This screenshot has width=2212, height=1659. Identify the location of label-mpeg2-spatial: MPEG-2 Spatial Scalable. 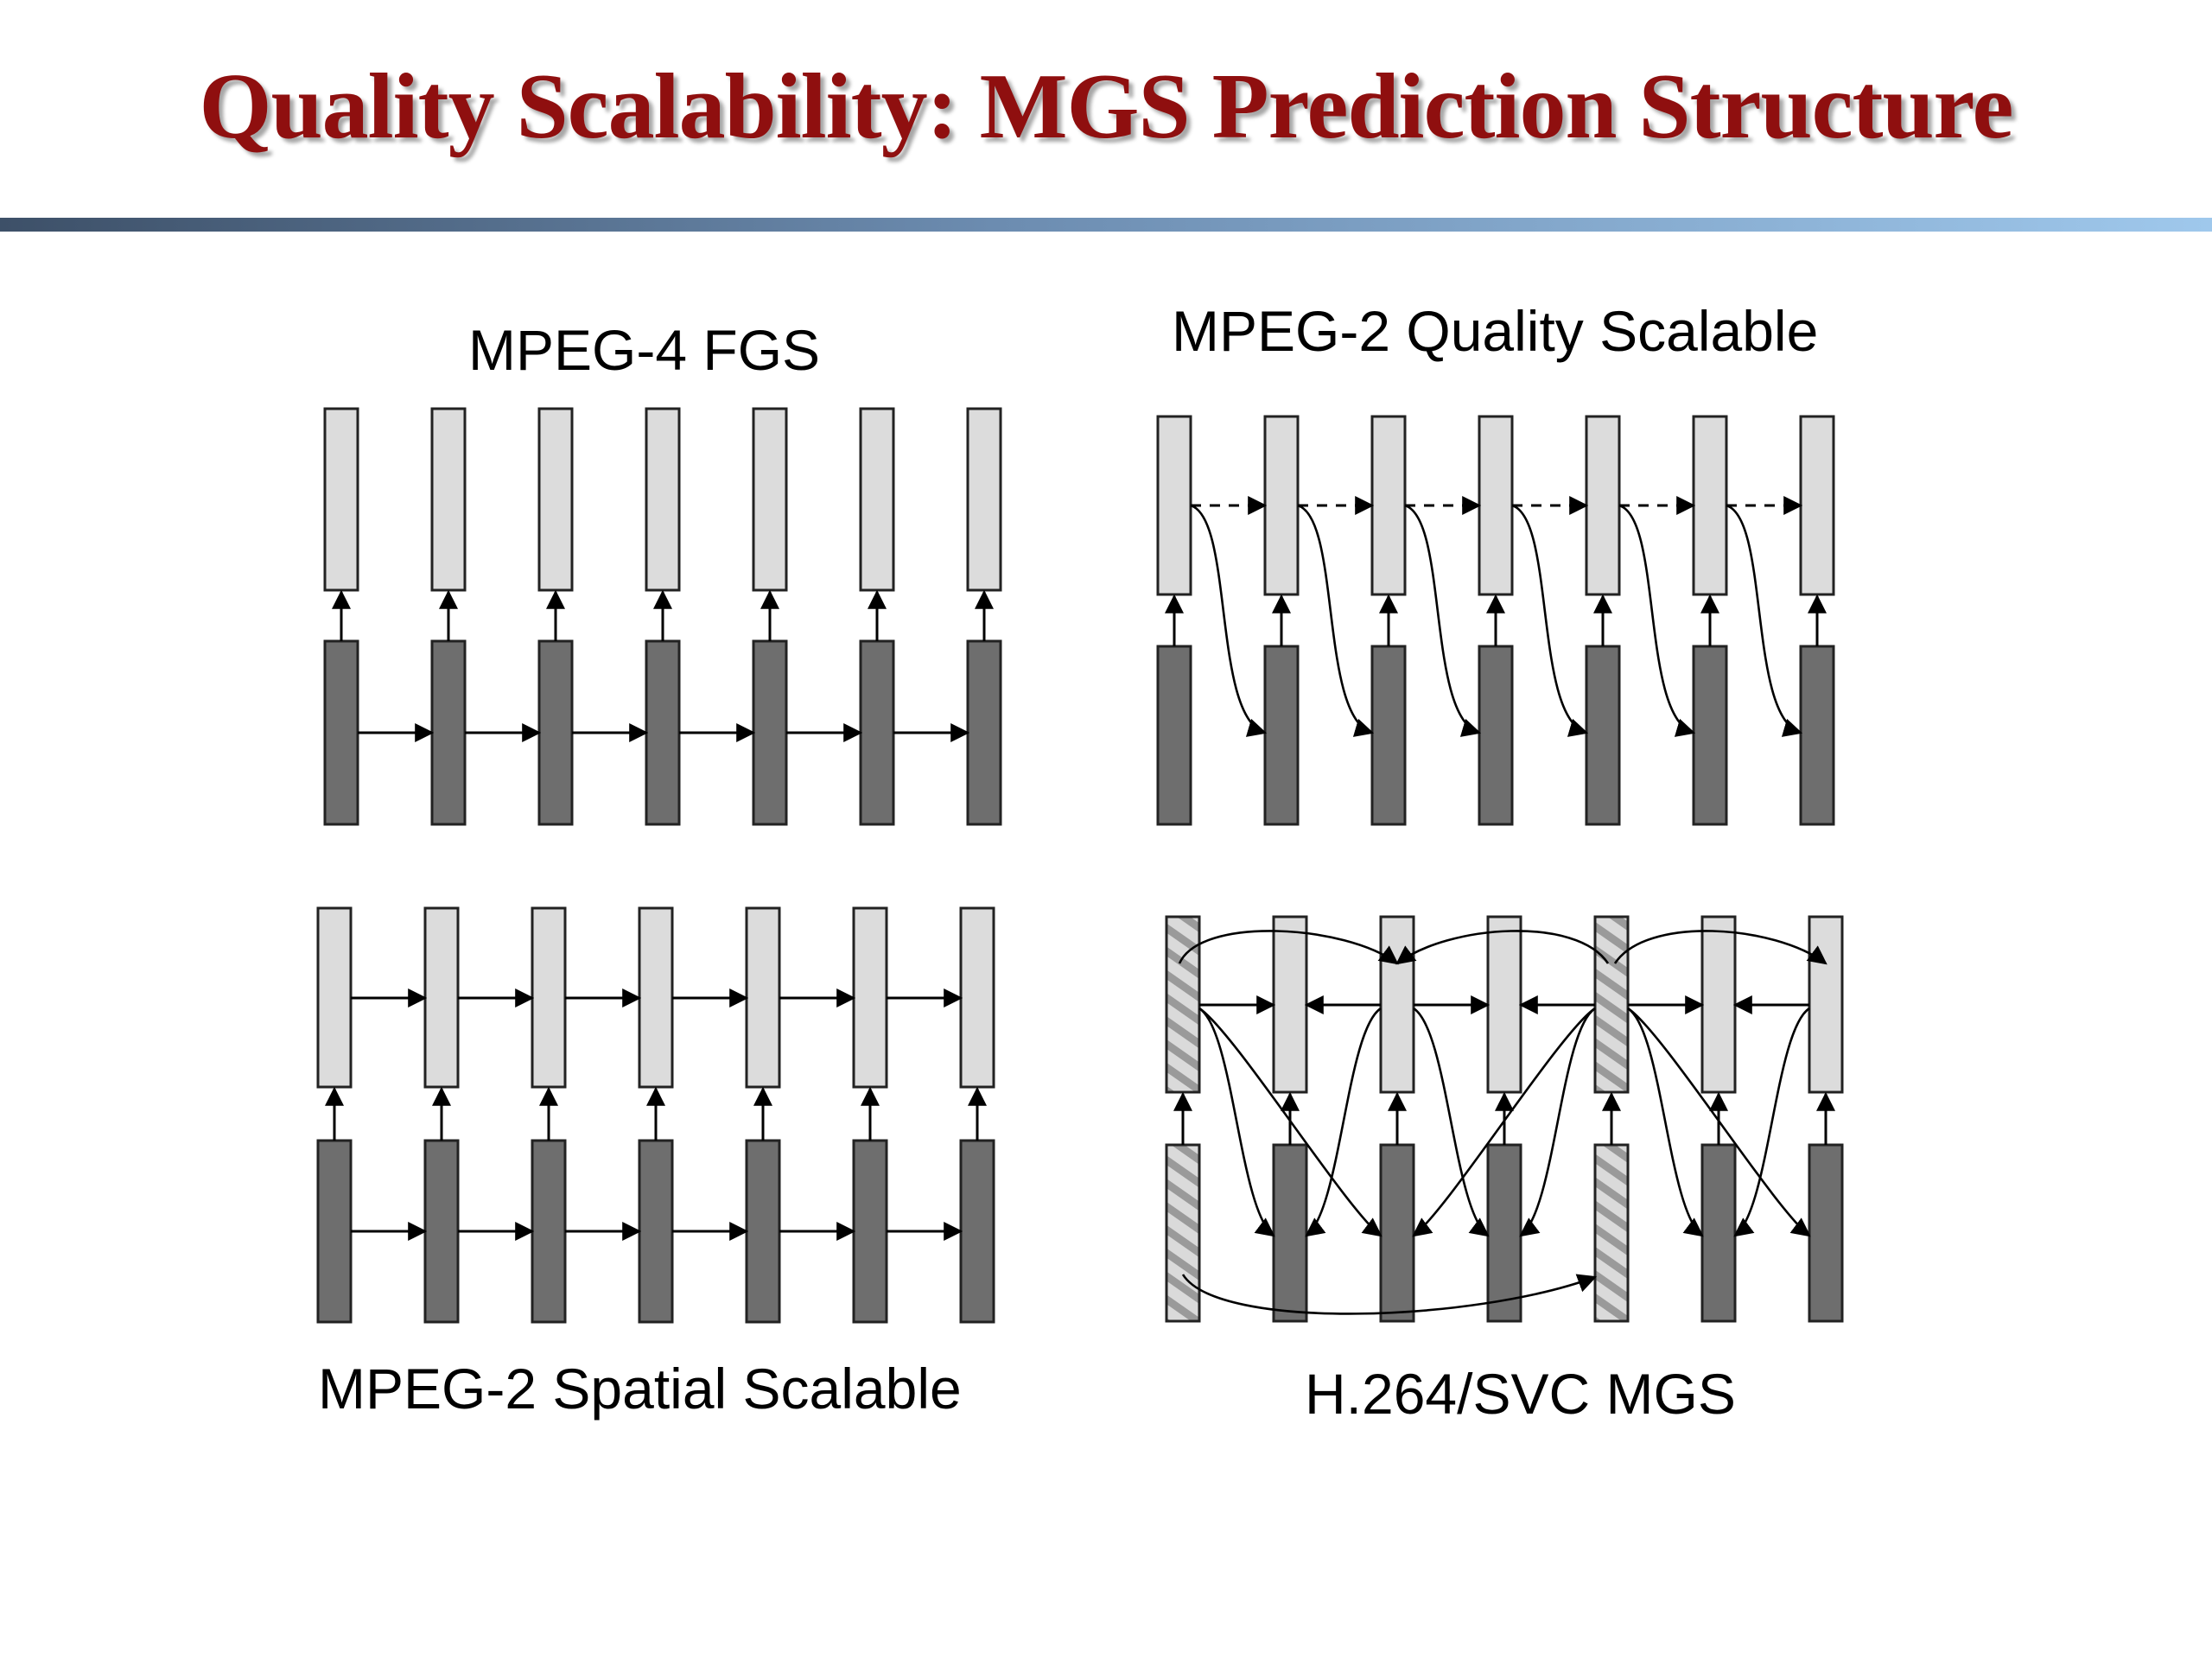
(640, 1389).